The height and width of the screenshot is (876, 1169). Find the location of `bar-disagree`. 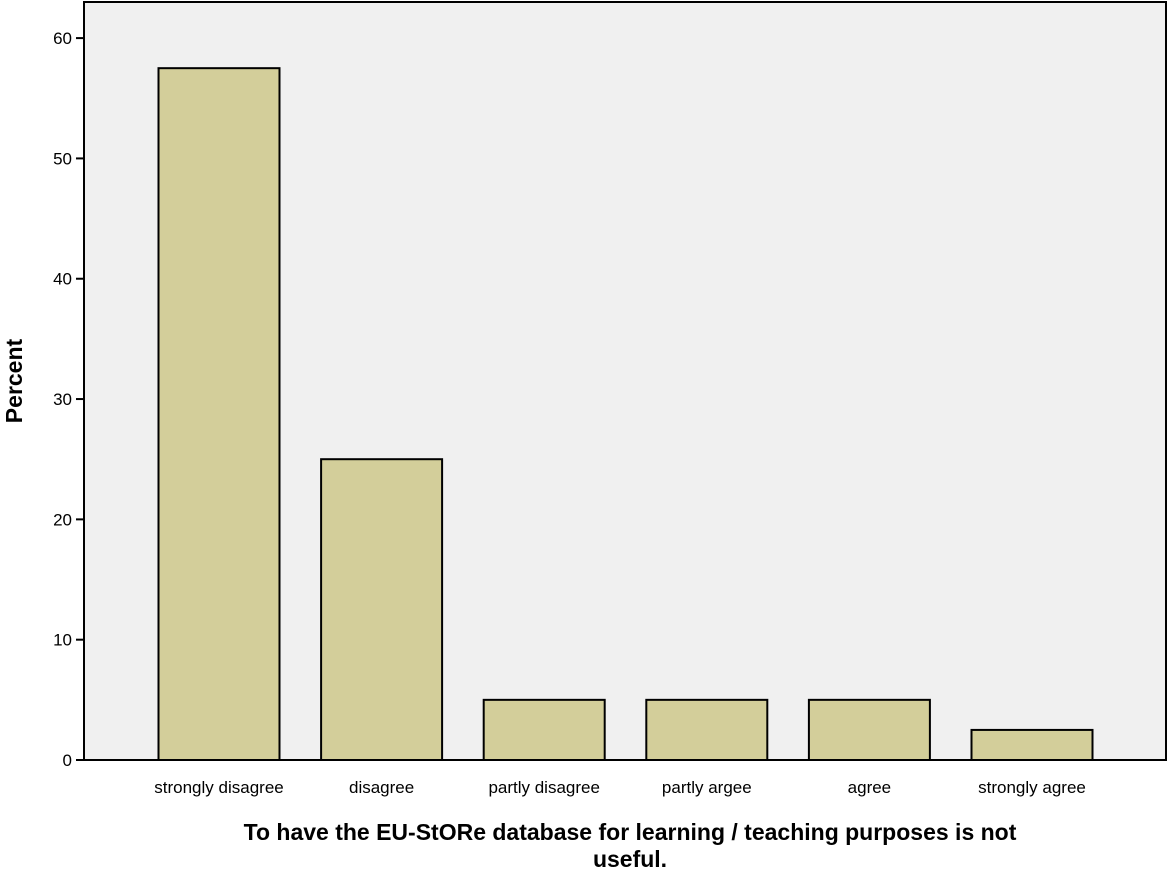

bar-disagree is located at coordinates (382, 609).